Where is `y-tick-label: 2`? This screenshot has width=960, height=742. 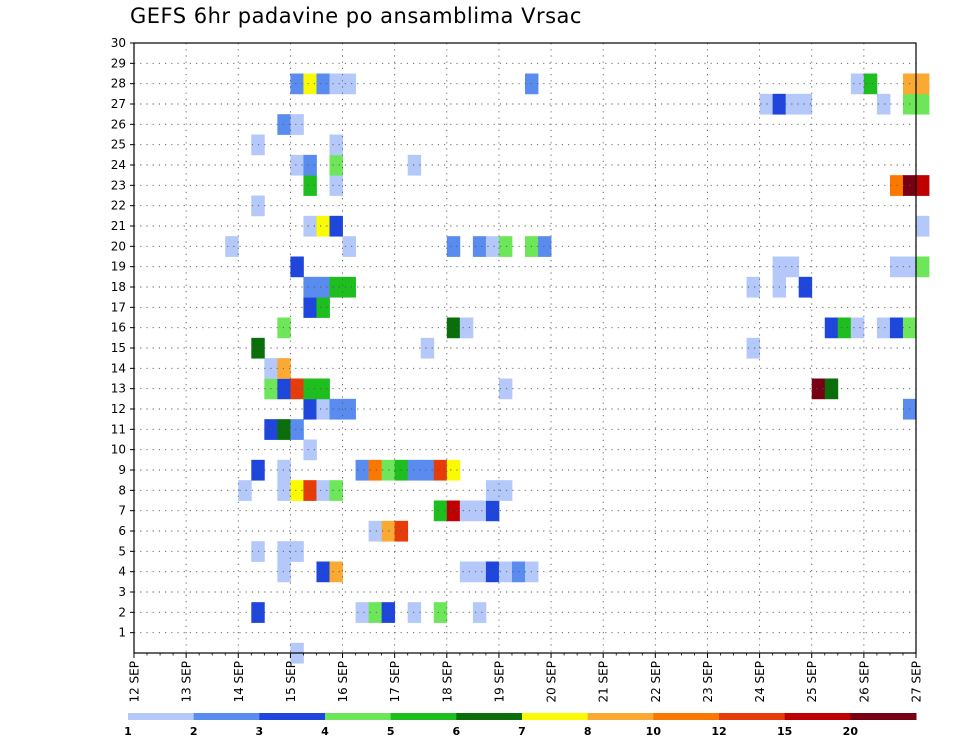
y-tick-label: 2 is located at coordinates (122, 612).